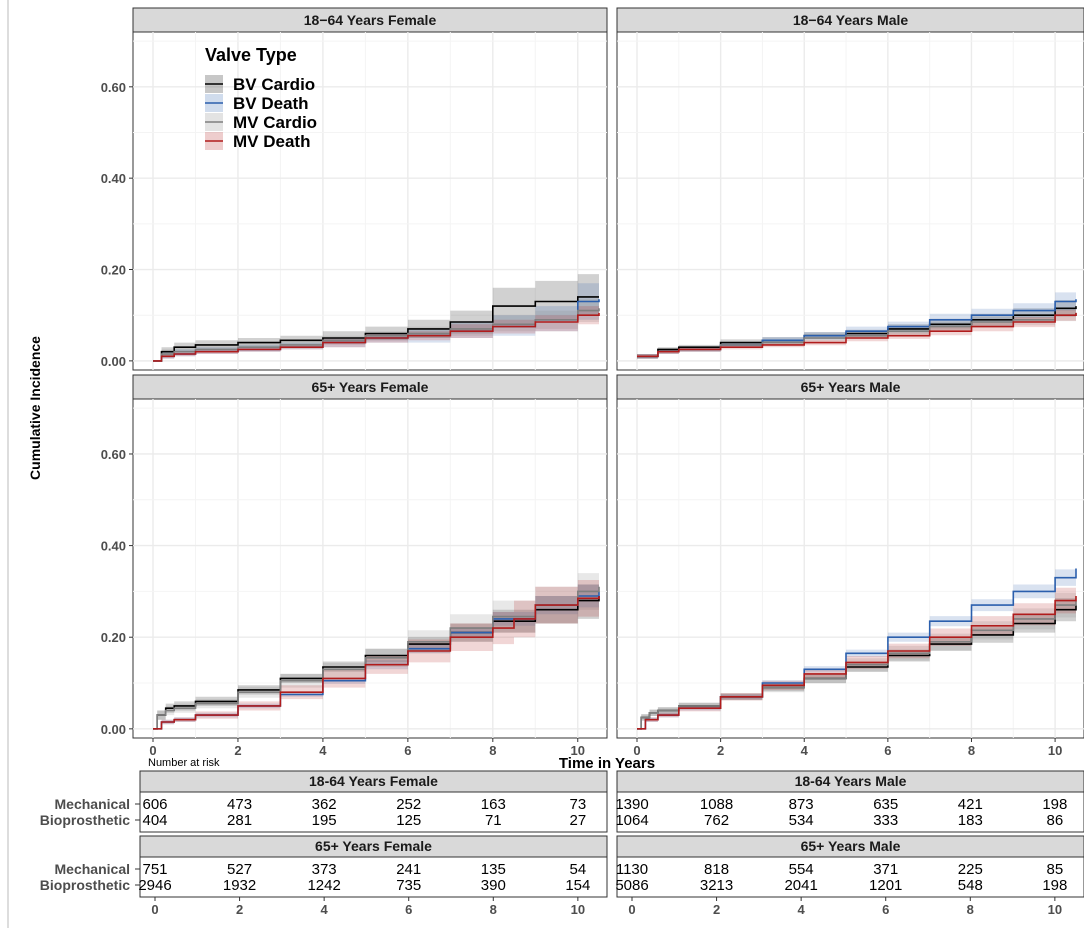 The height and width of the screenshot is (928, 1084). Describe the element at coordinates (885, 804) in the screenshot. I see `risk-count: 635` at that location.